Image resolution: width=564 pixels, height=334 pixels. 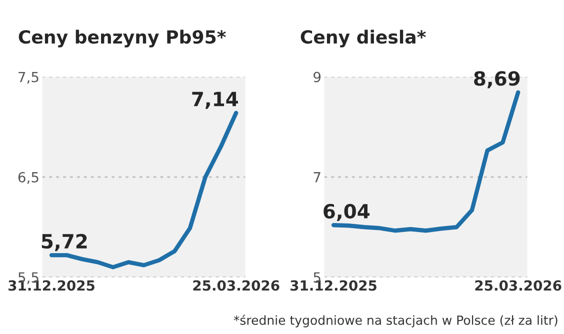 I want to click on data-label: 7,14, so click(x=215, y=100).